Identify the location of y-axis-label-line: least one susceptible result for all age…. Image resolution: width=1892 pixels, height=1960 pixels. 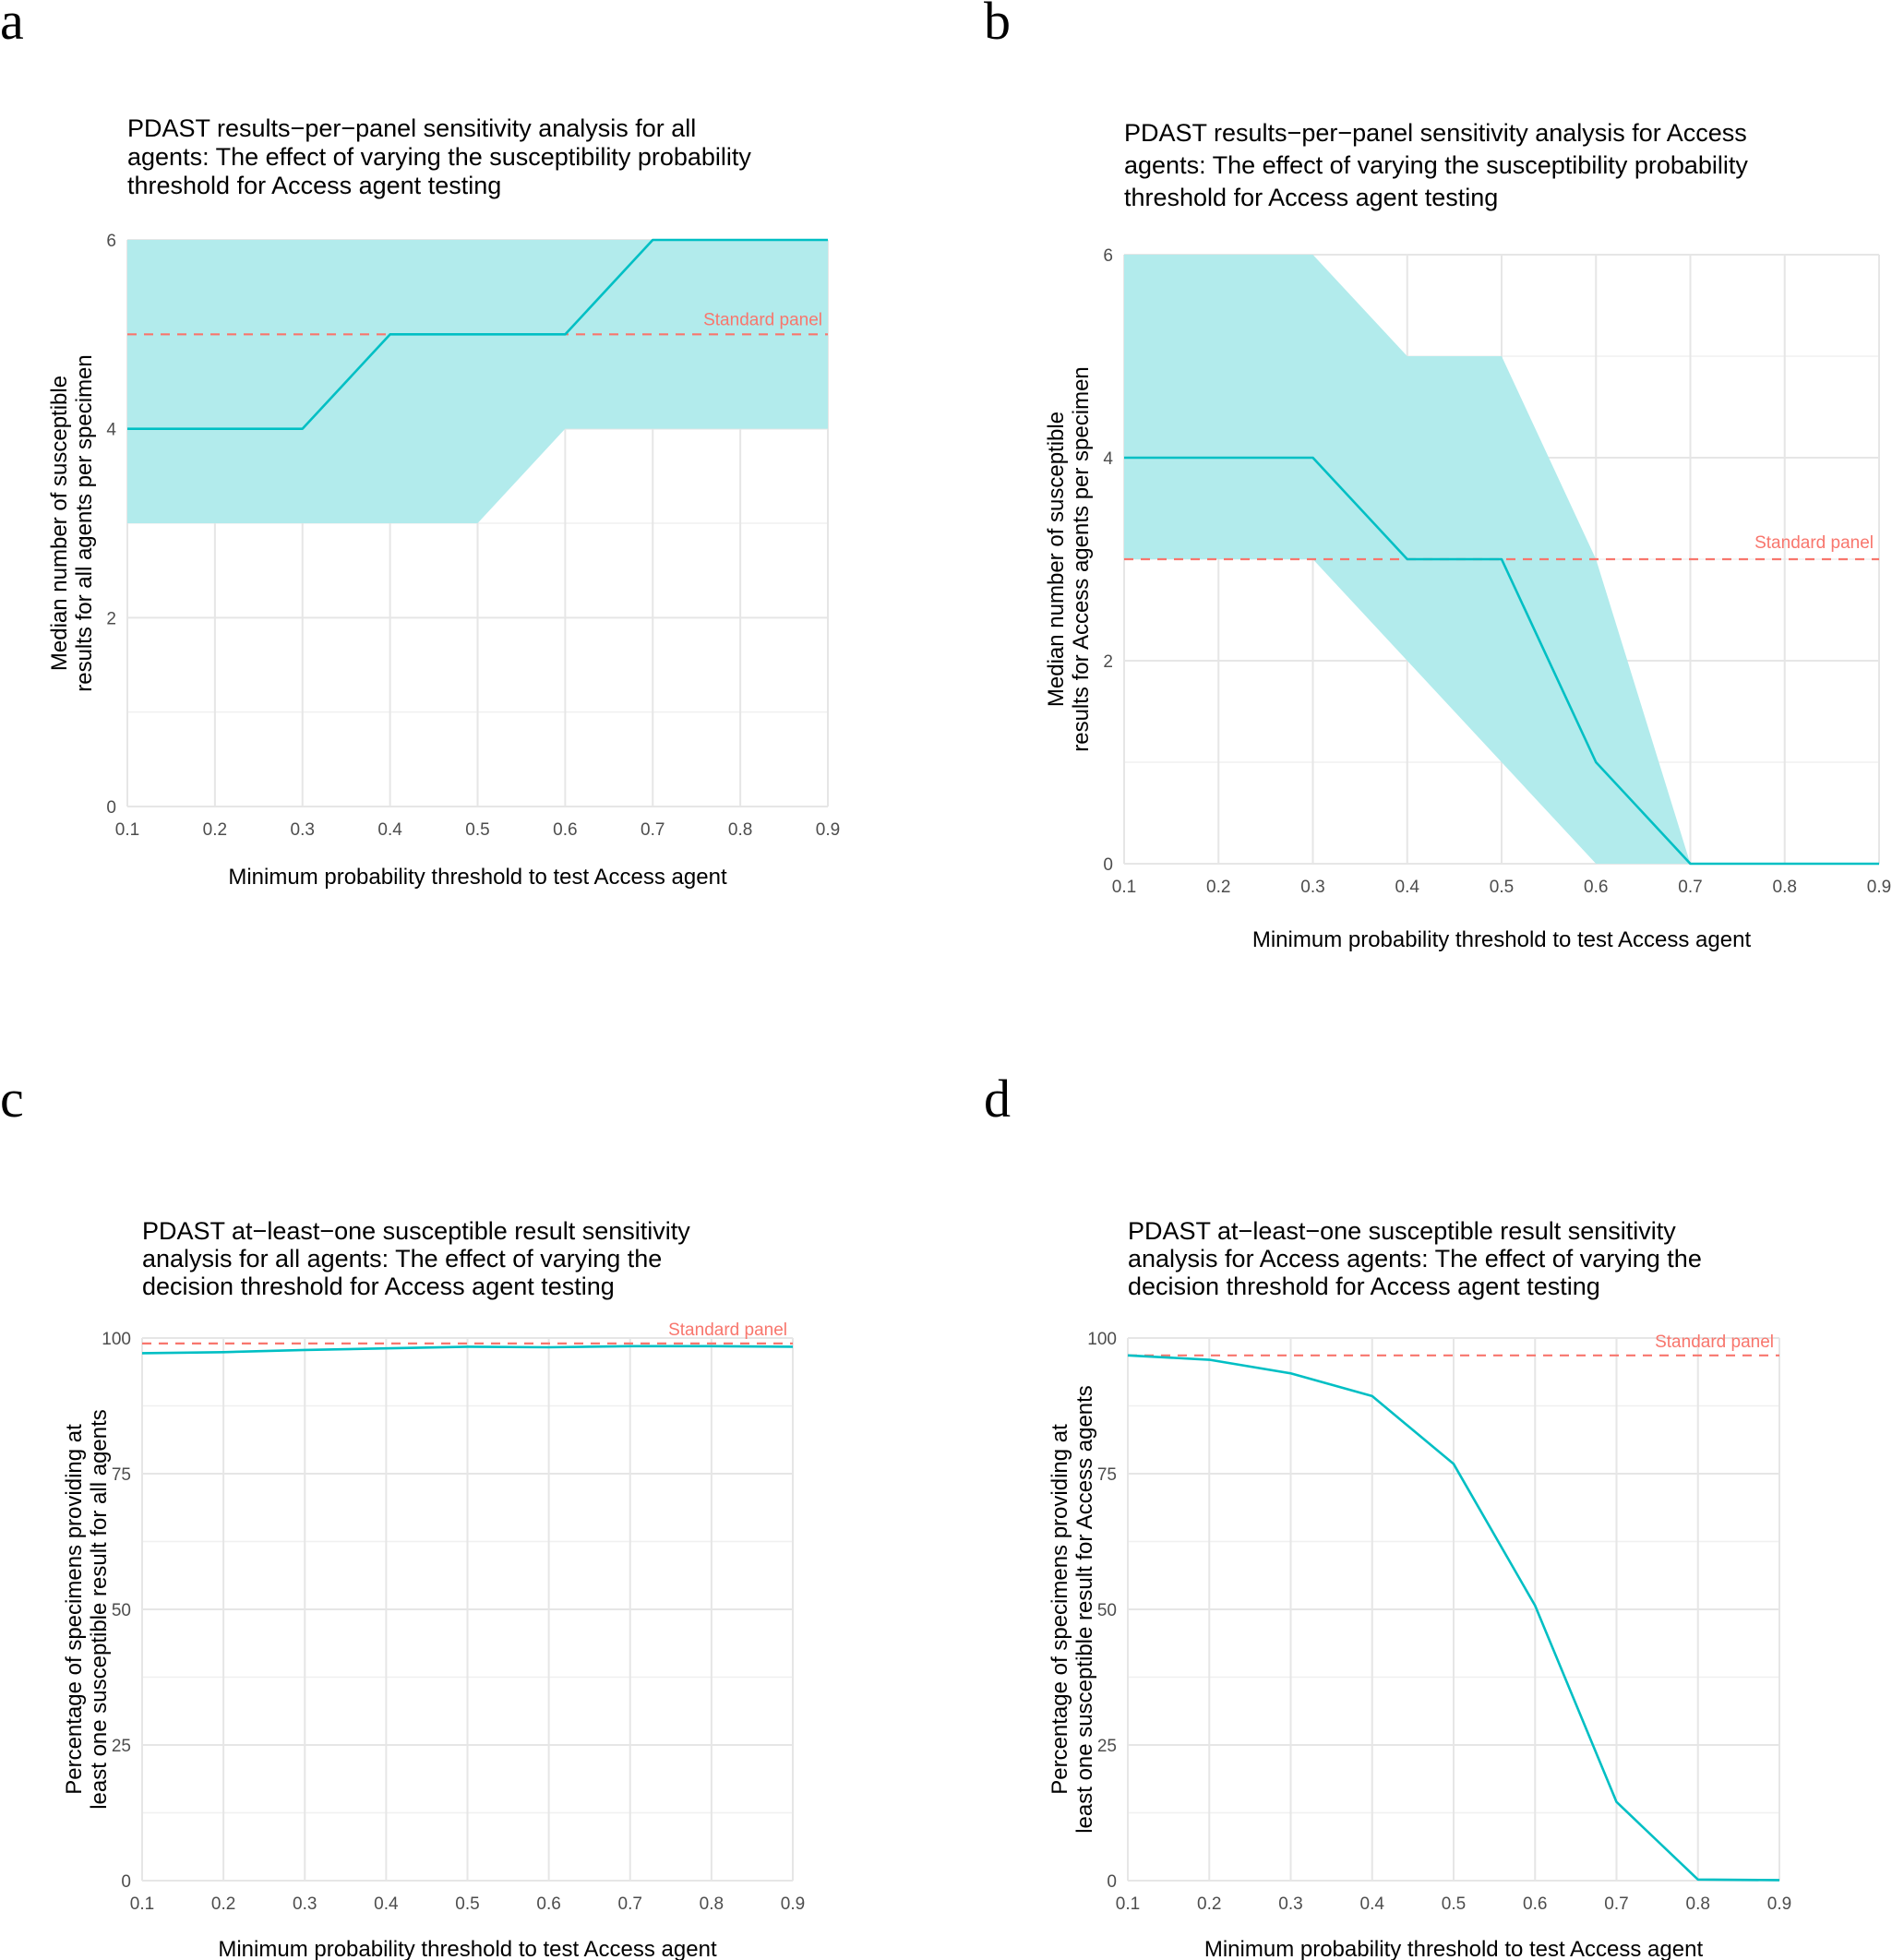
(99, 1609).